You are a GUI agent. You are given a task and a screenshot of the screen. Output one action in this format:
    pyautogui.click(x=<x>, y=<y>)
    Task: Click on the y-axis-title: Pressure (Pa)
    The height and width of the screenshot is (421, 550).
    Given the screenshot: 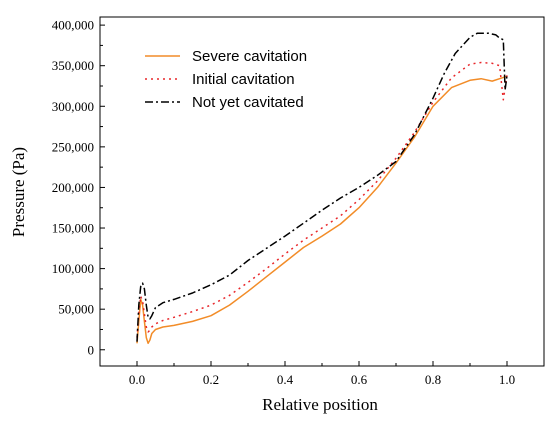 What is the action you would take?
    pyautogui.click(x=18, y=192)
    